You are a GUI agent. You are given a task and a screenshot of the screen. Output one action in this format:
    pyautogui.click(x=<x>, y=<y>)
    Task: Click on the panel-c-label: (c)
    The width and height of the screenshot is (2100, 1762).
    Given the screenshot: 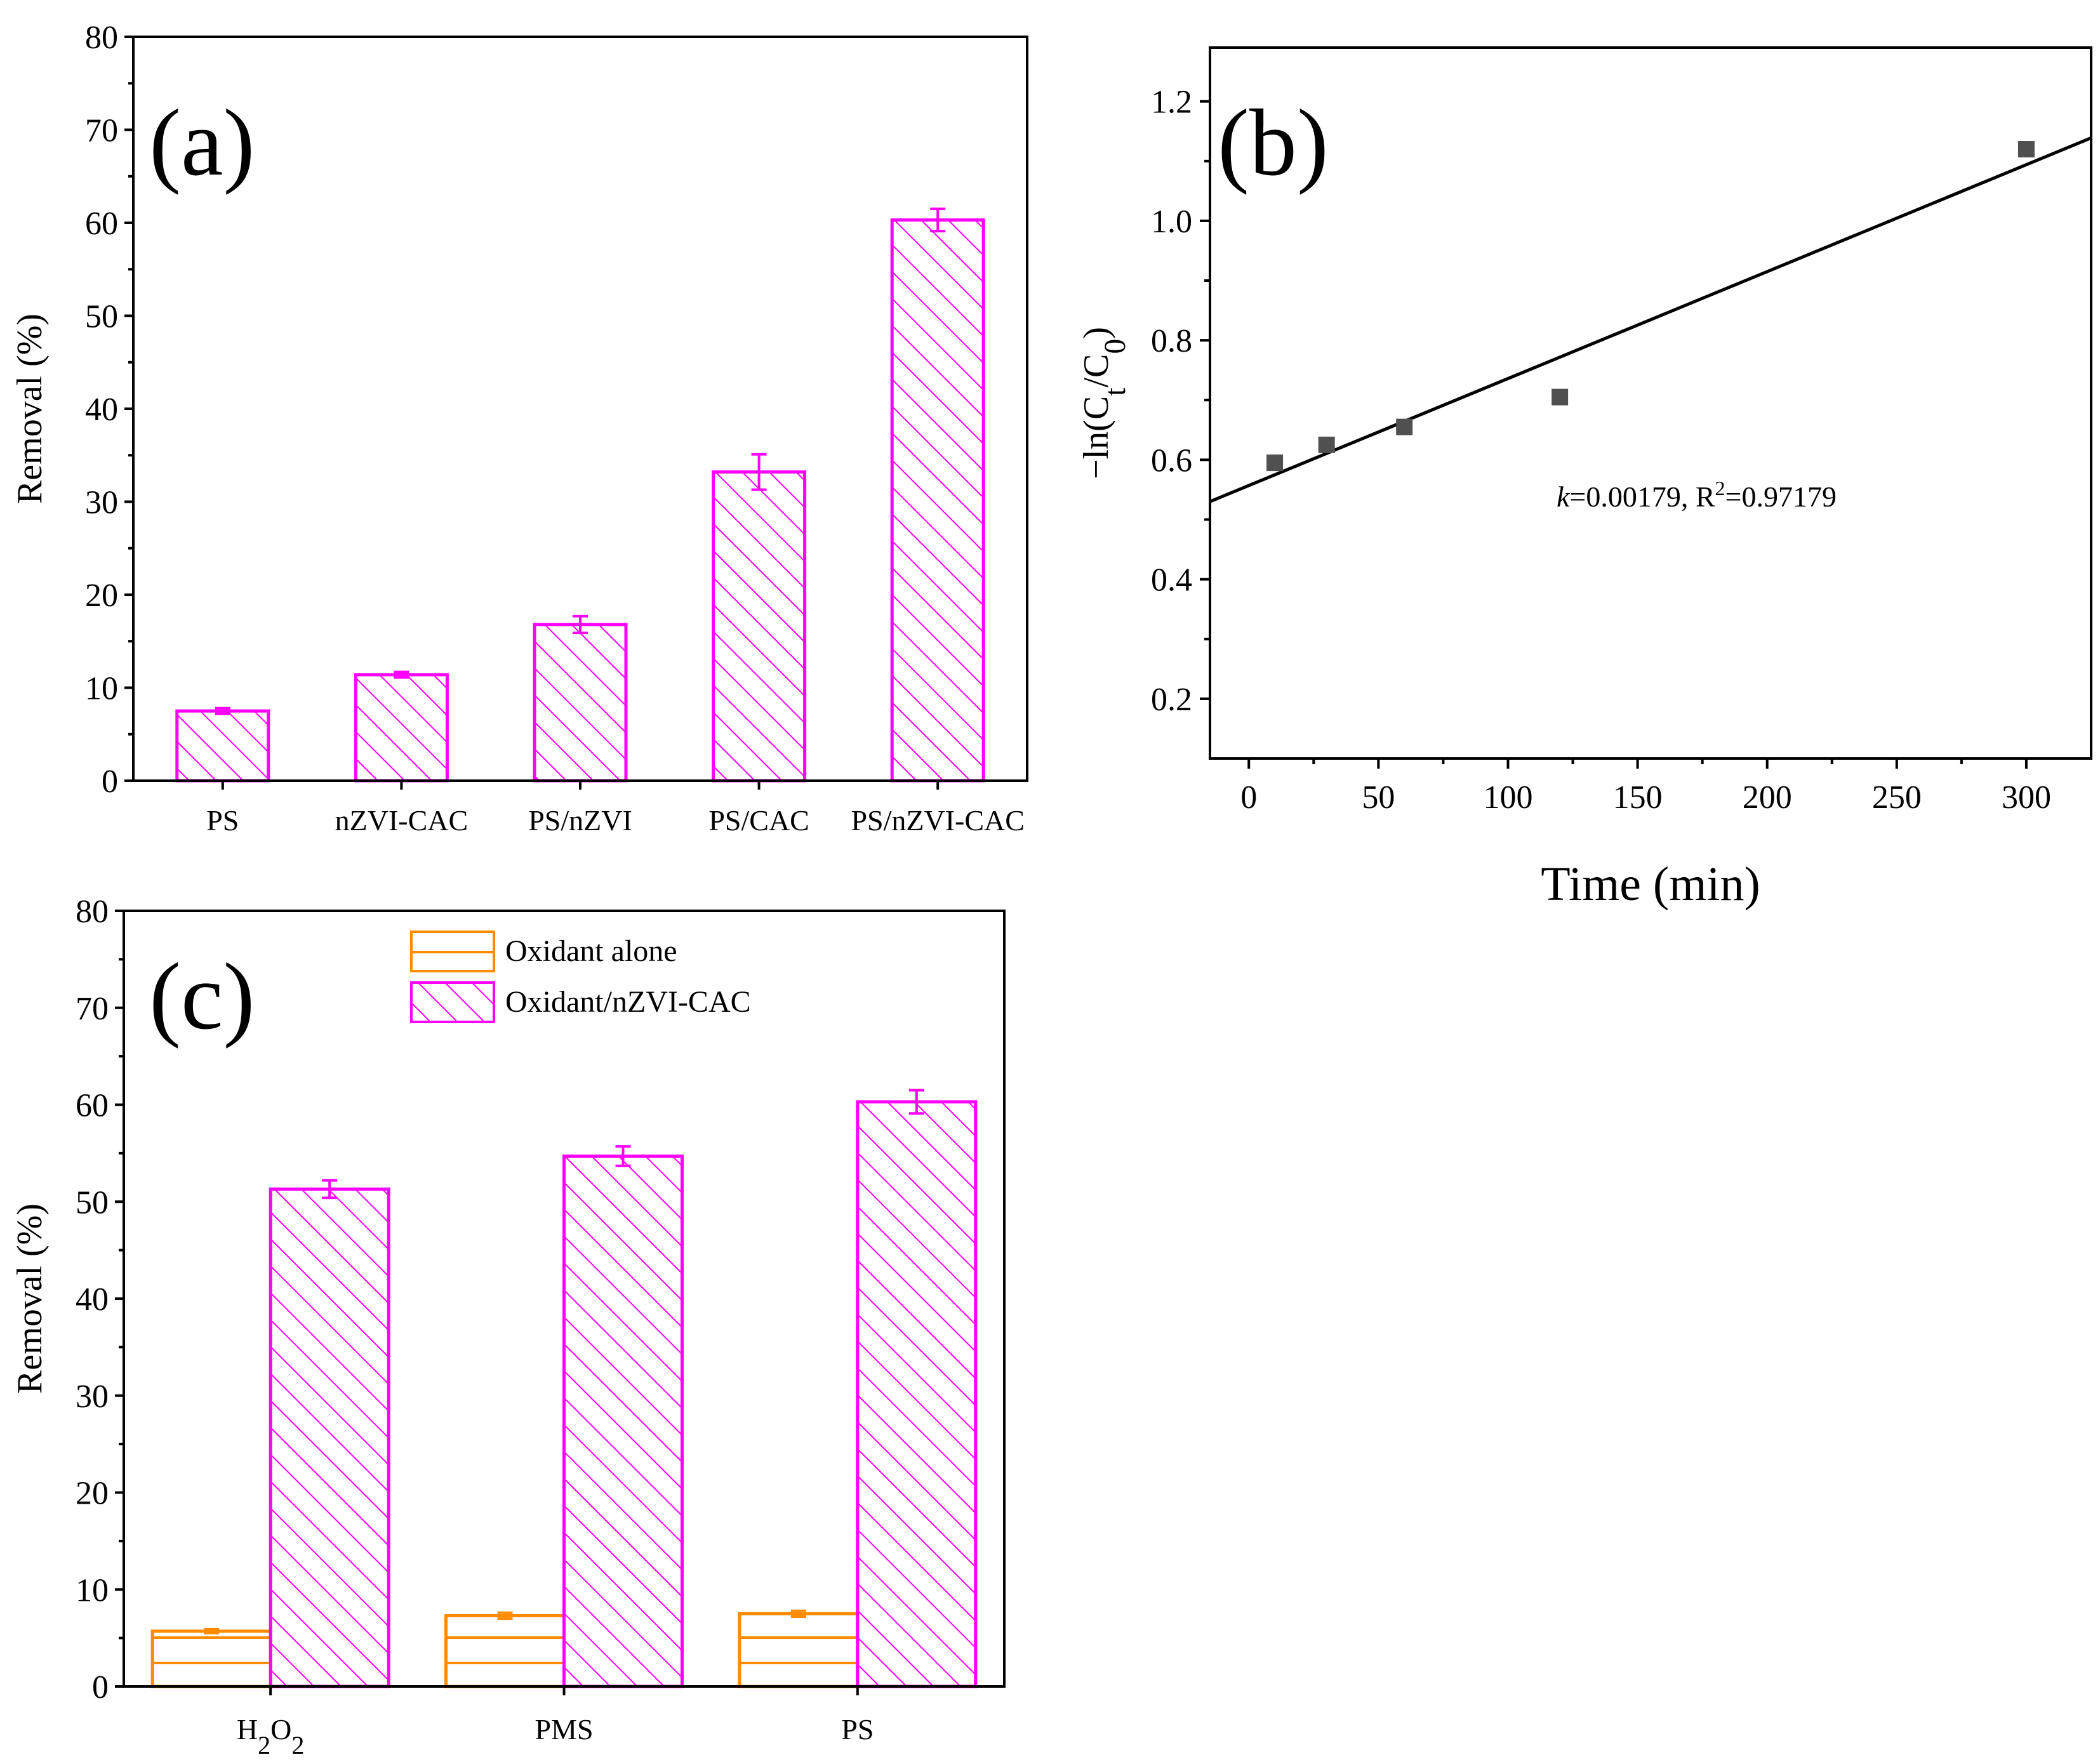 What is the action you would take?
    pyautogui.click(x=202, y=996)
    